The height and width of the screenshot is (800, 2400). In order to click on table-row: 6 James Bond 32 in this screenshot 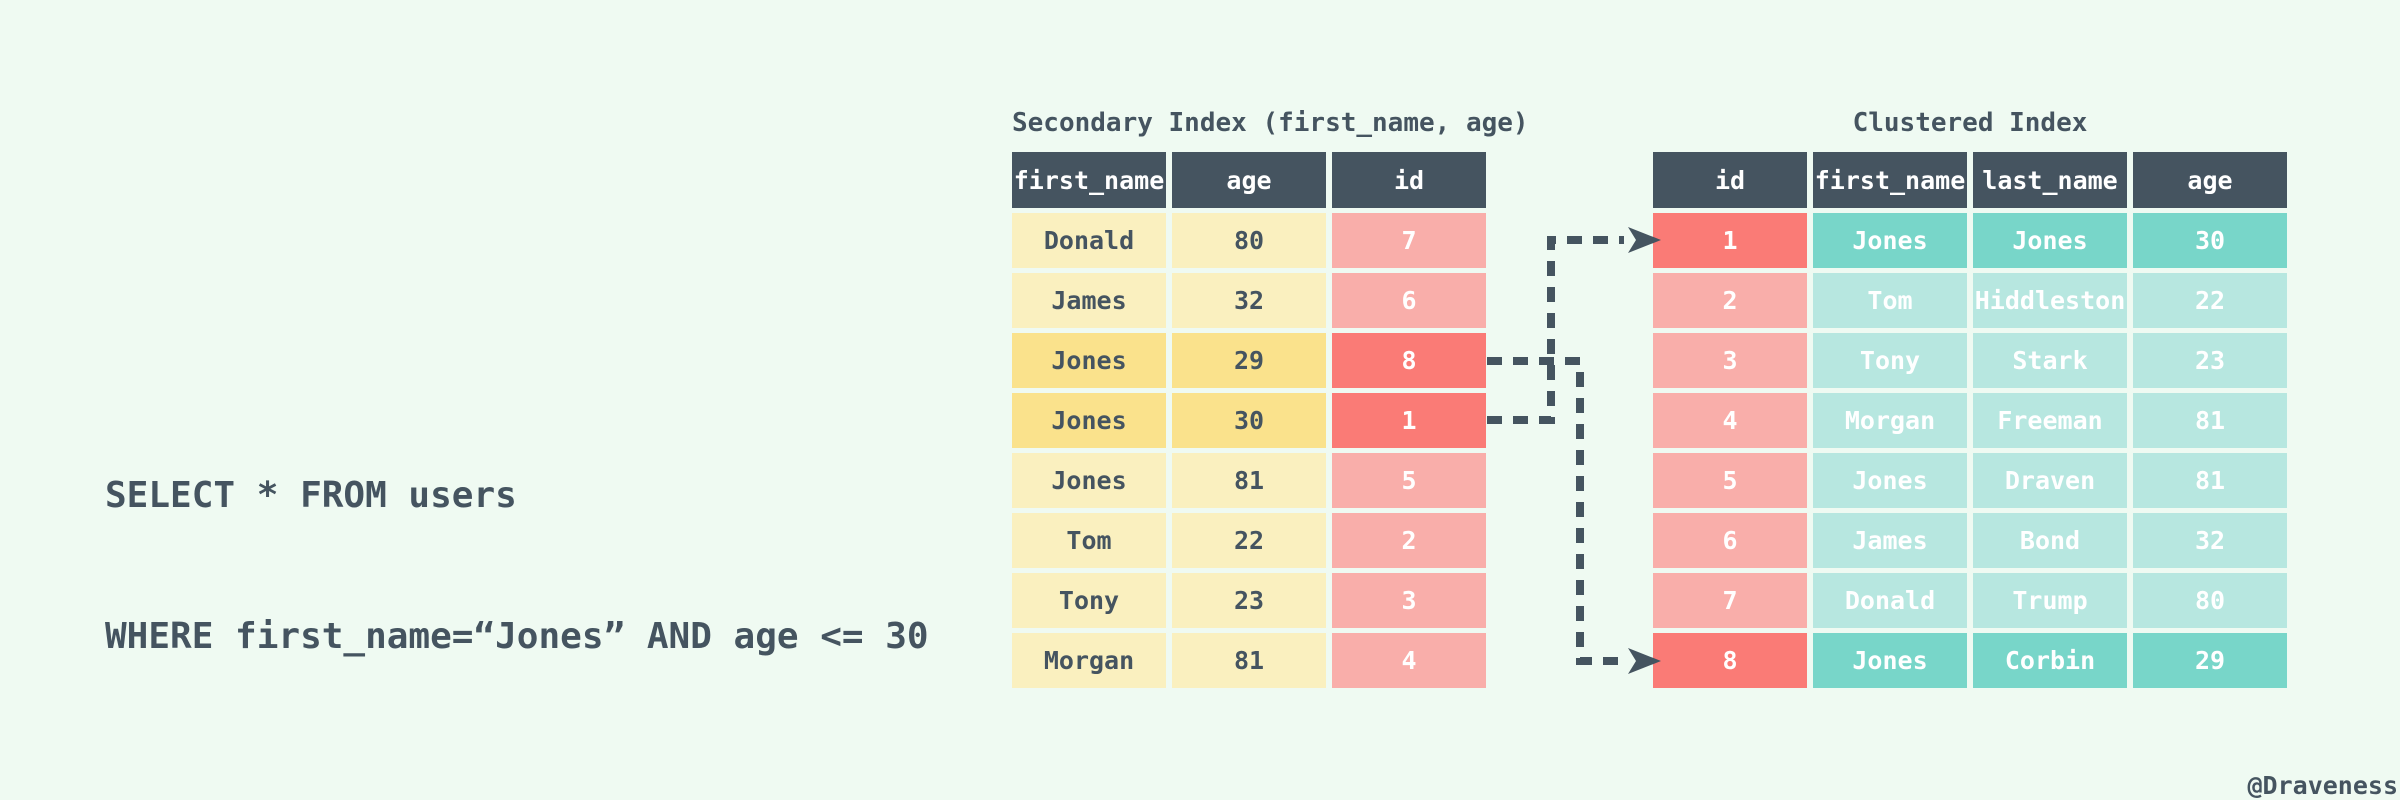, I will do `click(1970, 540)`.